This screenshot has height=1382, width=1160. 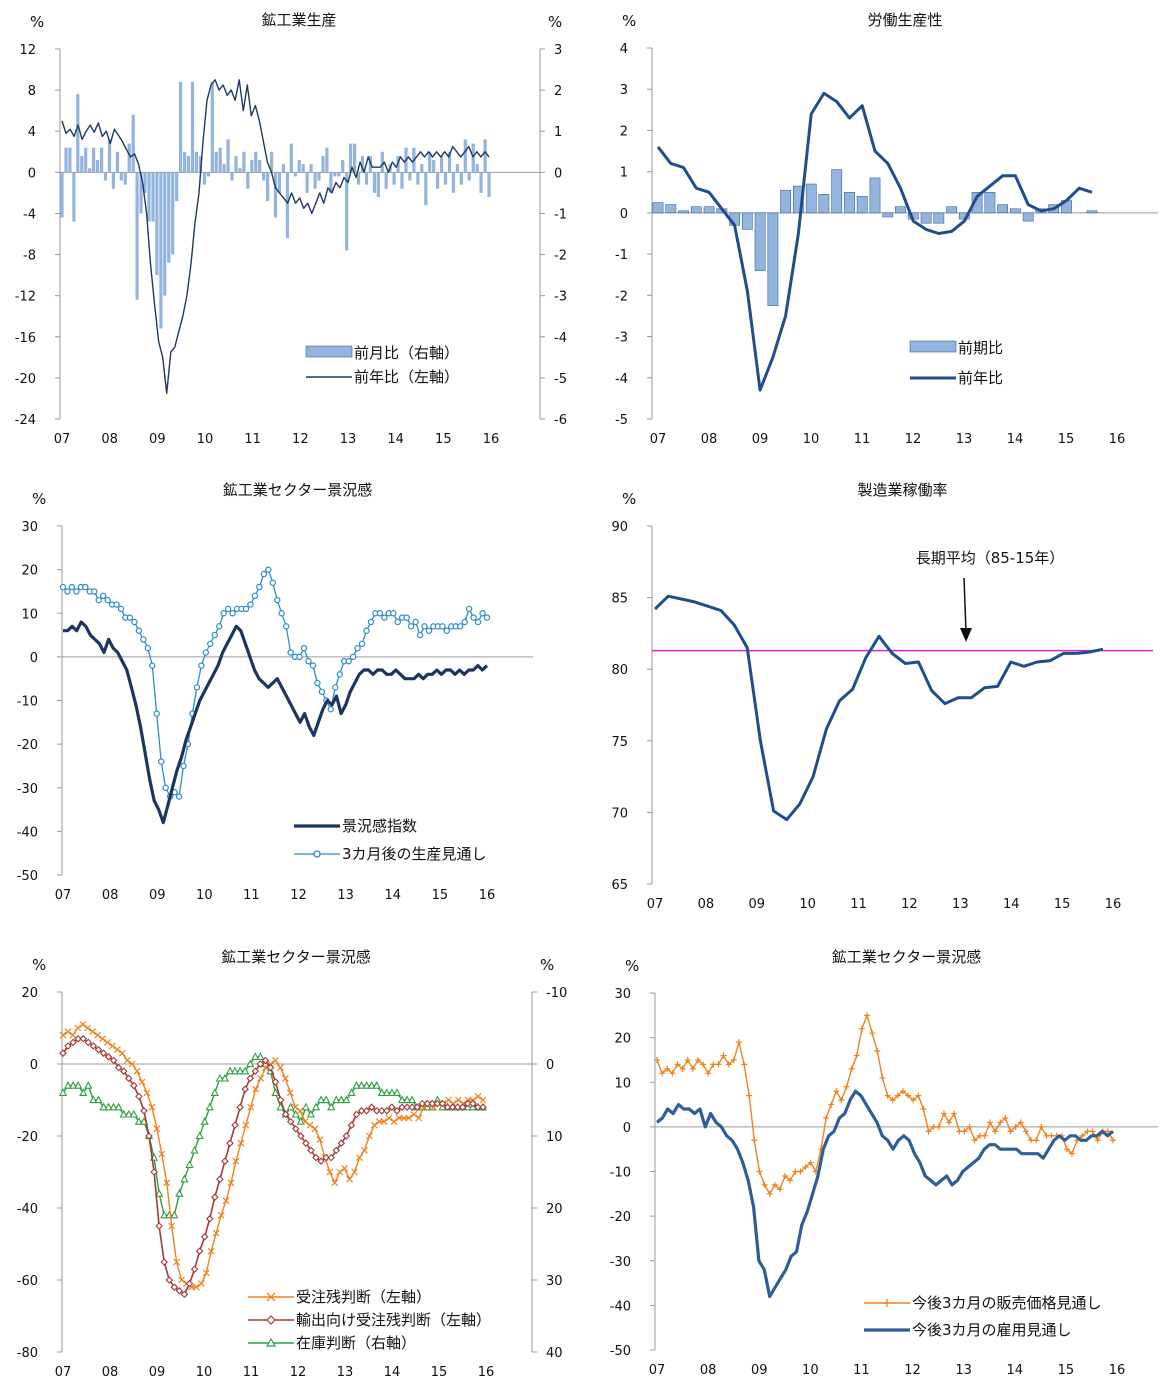 What do you see at coordinates (558, 50) in the screenshot?
I see `y-tick-label-right: 3` at bounding box center [558, 50].